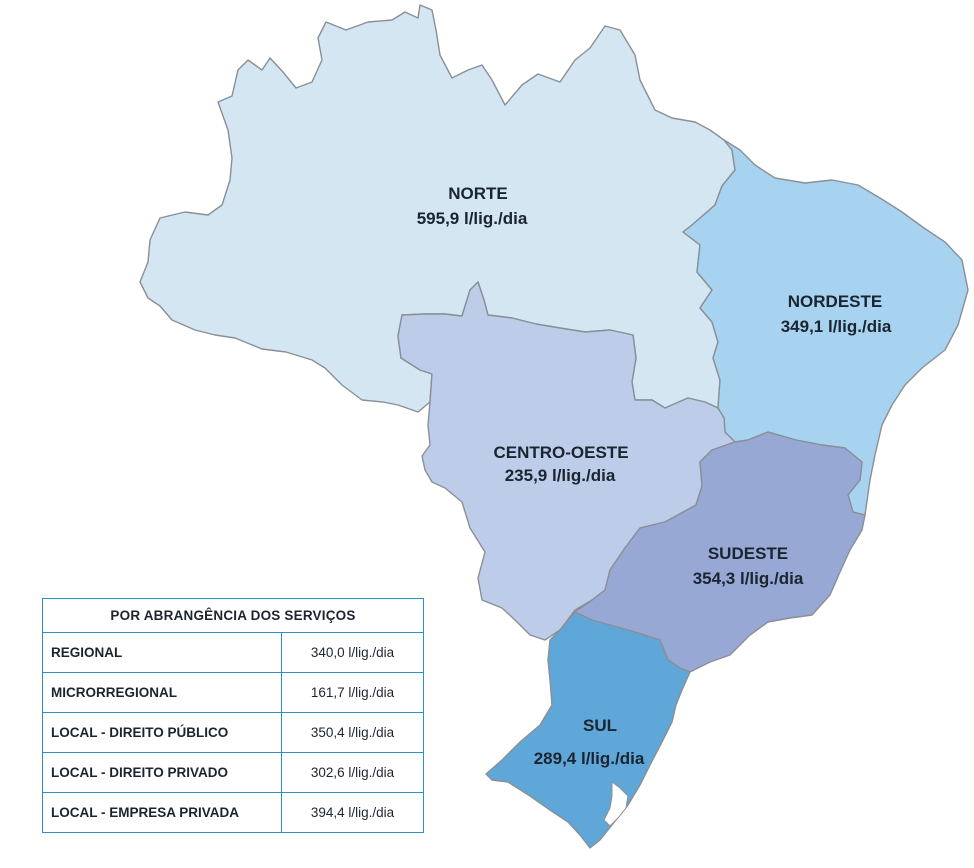 The image size is (974, 868). Describe the element at coordinates (836, 314) in the screenshot. I see `label-nordeste: NORDESTE 349,1 l/lig./dia` at that location.